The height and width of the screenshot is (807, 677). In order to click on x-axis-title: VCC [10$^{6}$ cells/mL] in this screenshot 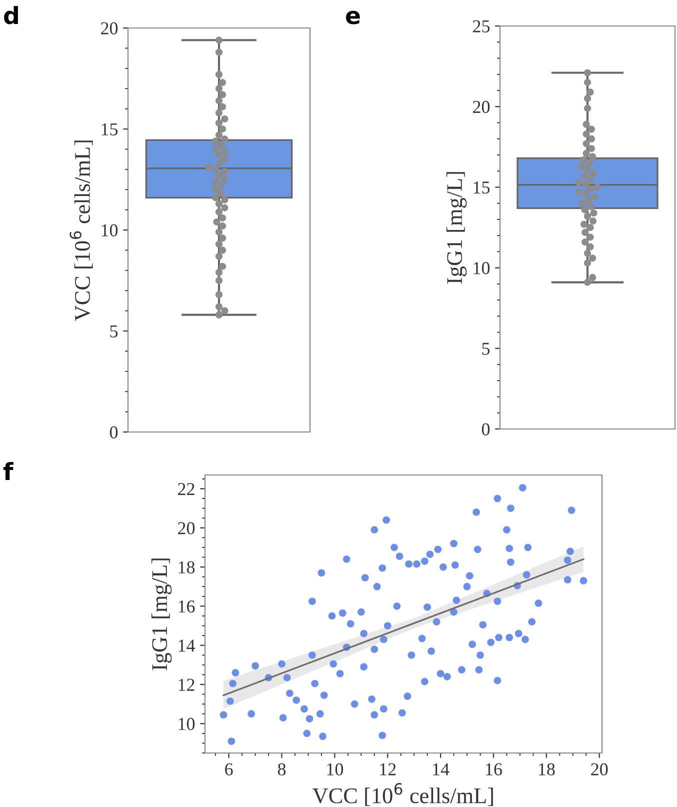, I will do `click(402, 794)`.